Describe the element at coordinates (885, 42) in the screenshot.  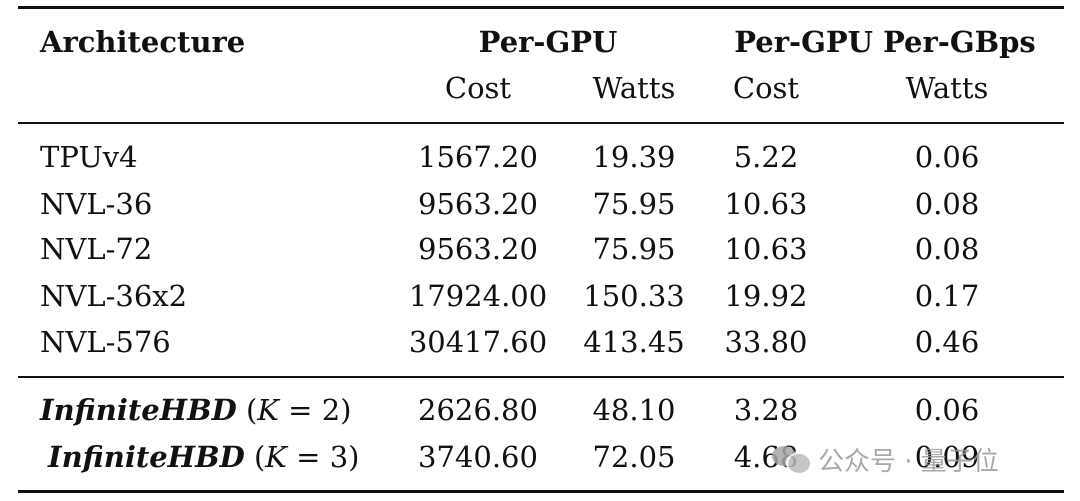
I see `header-per-gpu-per-gbps: Per-GPU Per-GBps` at that location.